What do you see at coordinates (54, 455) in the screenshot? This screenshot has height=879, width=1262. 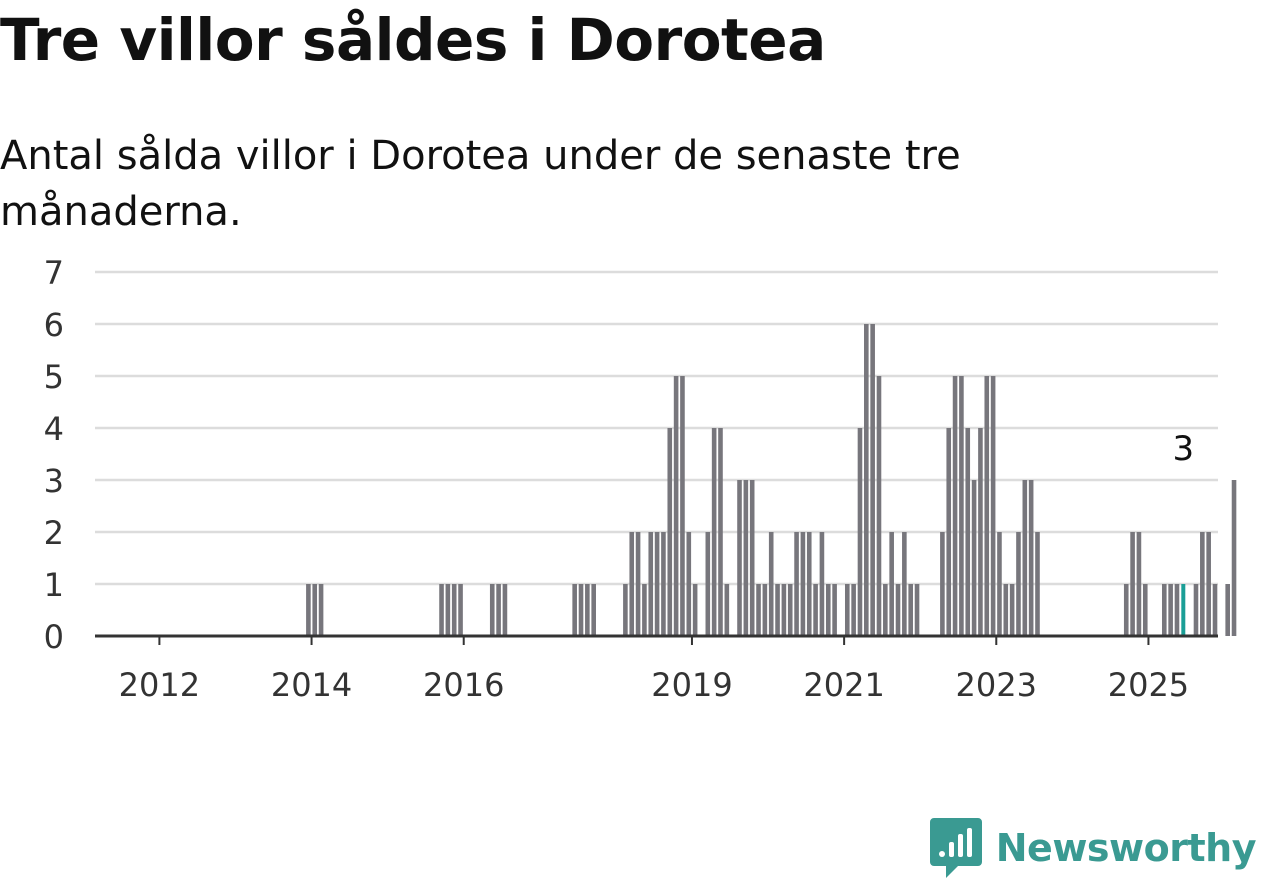 I see `y-axis-ticks: 0 1 2 3 4 5 6 7` at bounding box center [54, 455].